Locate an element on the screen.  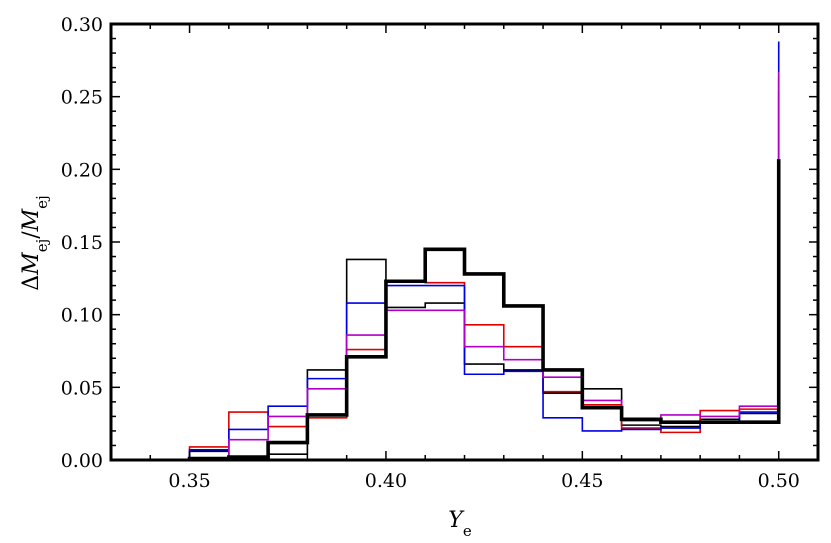
y-tick-label: 0.20 is located at coordinates (82, 170).